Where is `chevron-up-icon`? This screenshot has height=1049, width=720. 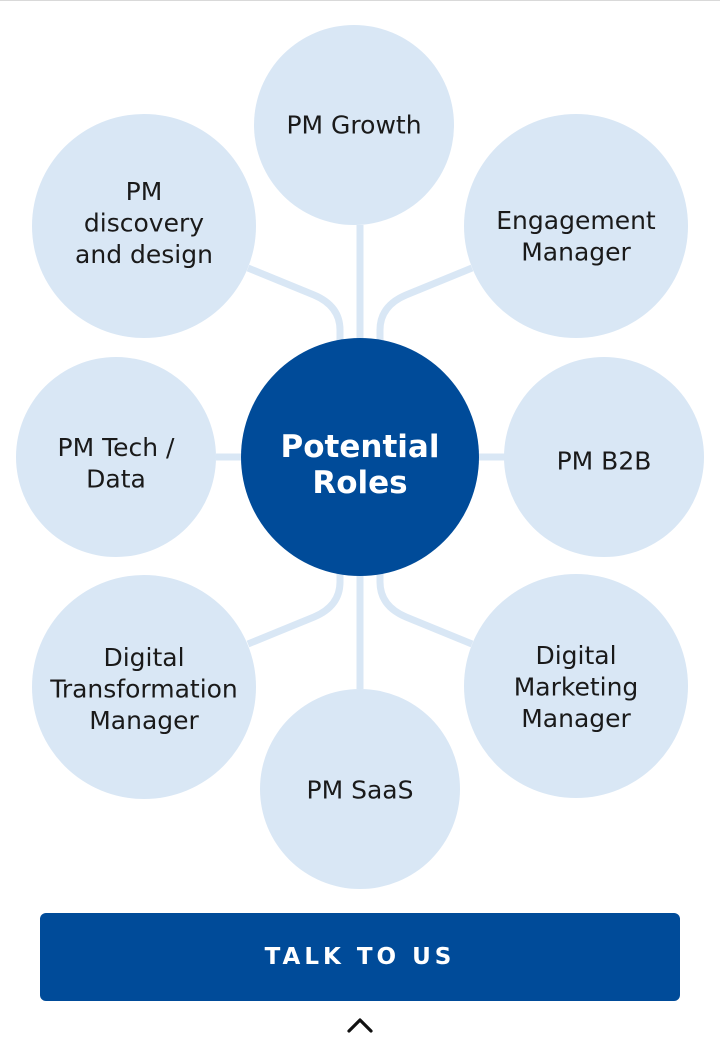
chevron-up-icon is located at coordinates (360, 1025).